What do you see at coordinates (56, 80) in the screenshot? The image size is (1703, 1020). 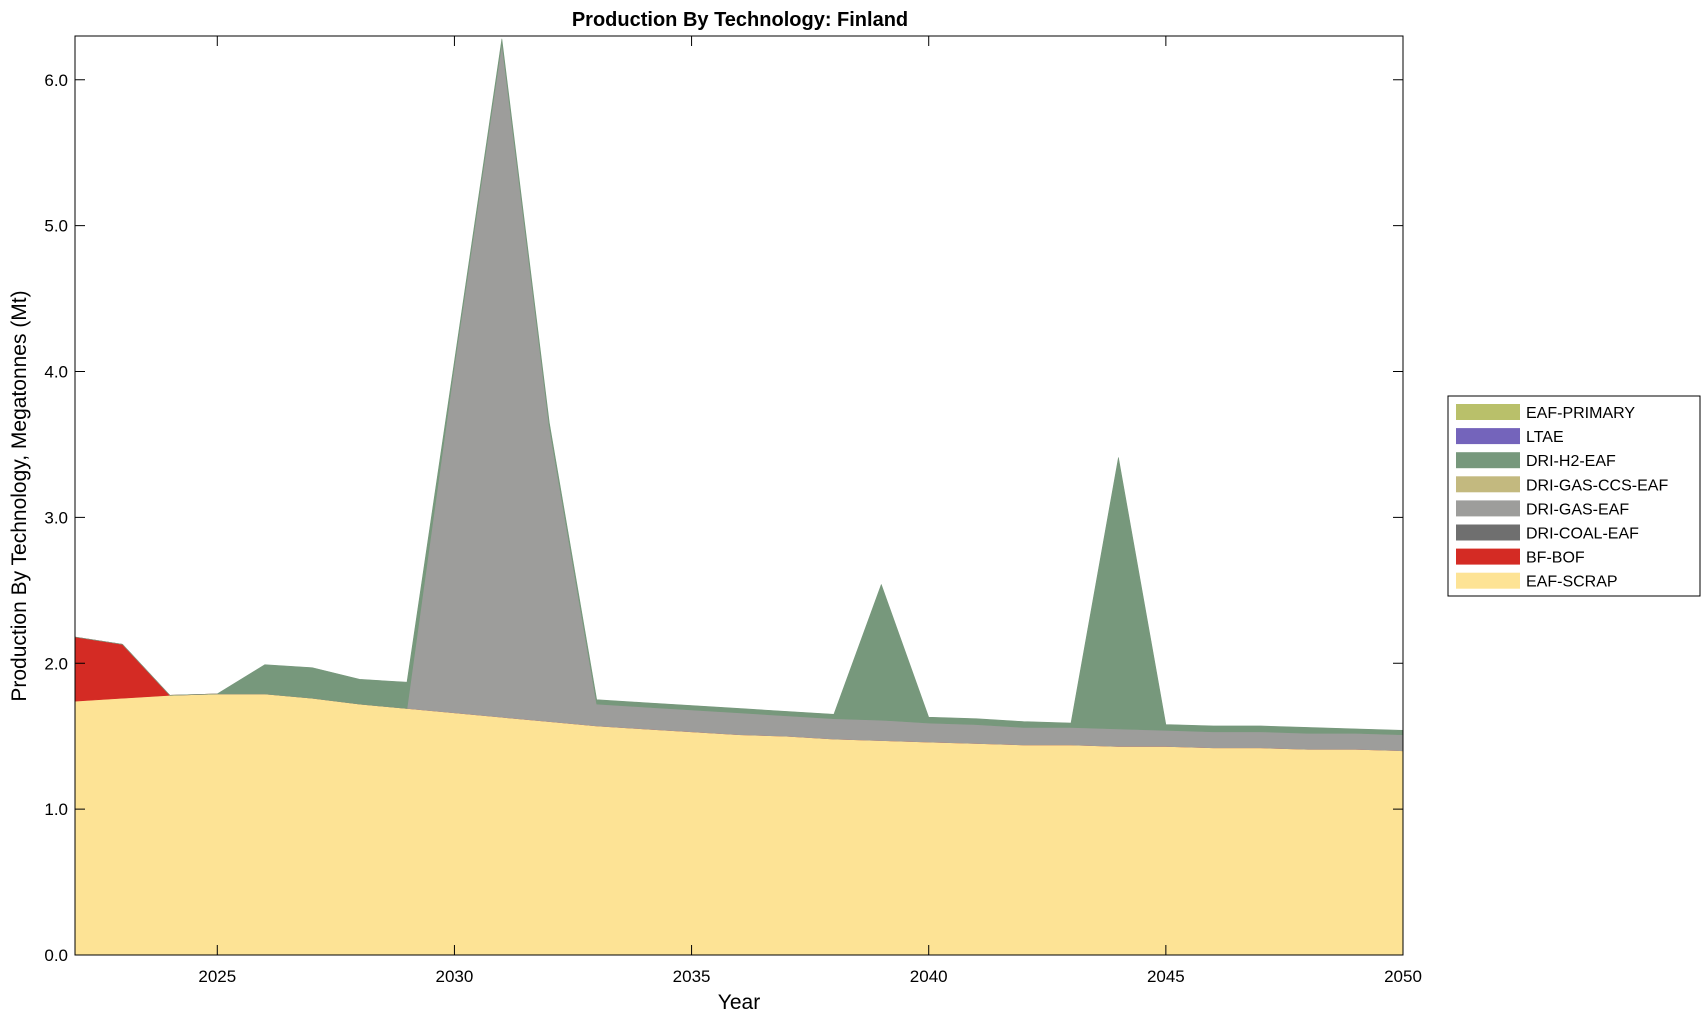 I see `y-tick-label: 6.0` at bounding box center [56, 80].